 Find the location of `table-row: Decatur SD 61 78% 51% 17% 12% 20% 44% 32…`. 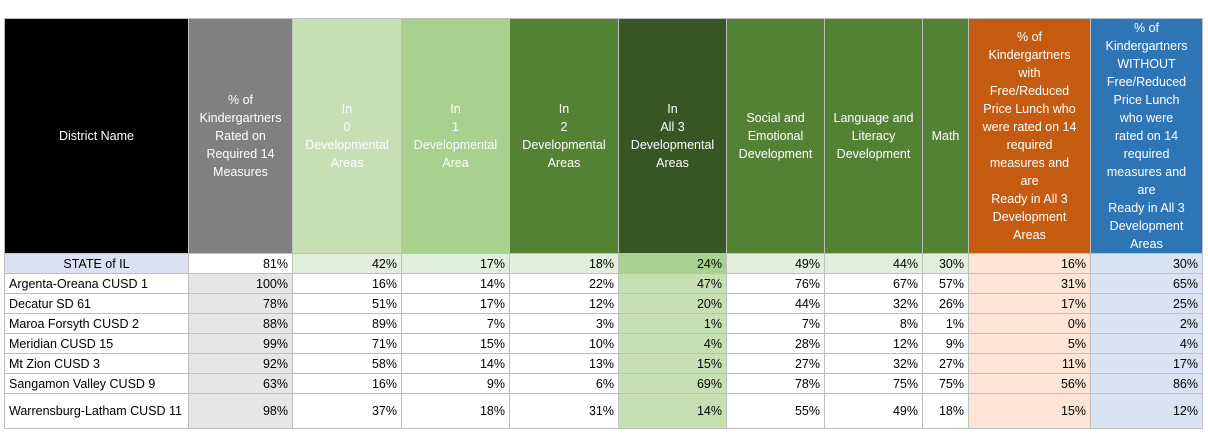

table-row: Decatur SD 61 78% 51% 17% 12% 20% 44% 32… is located at coordinates (603, 303).